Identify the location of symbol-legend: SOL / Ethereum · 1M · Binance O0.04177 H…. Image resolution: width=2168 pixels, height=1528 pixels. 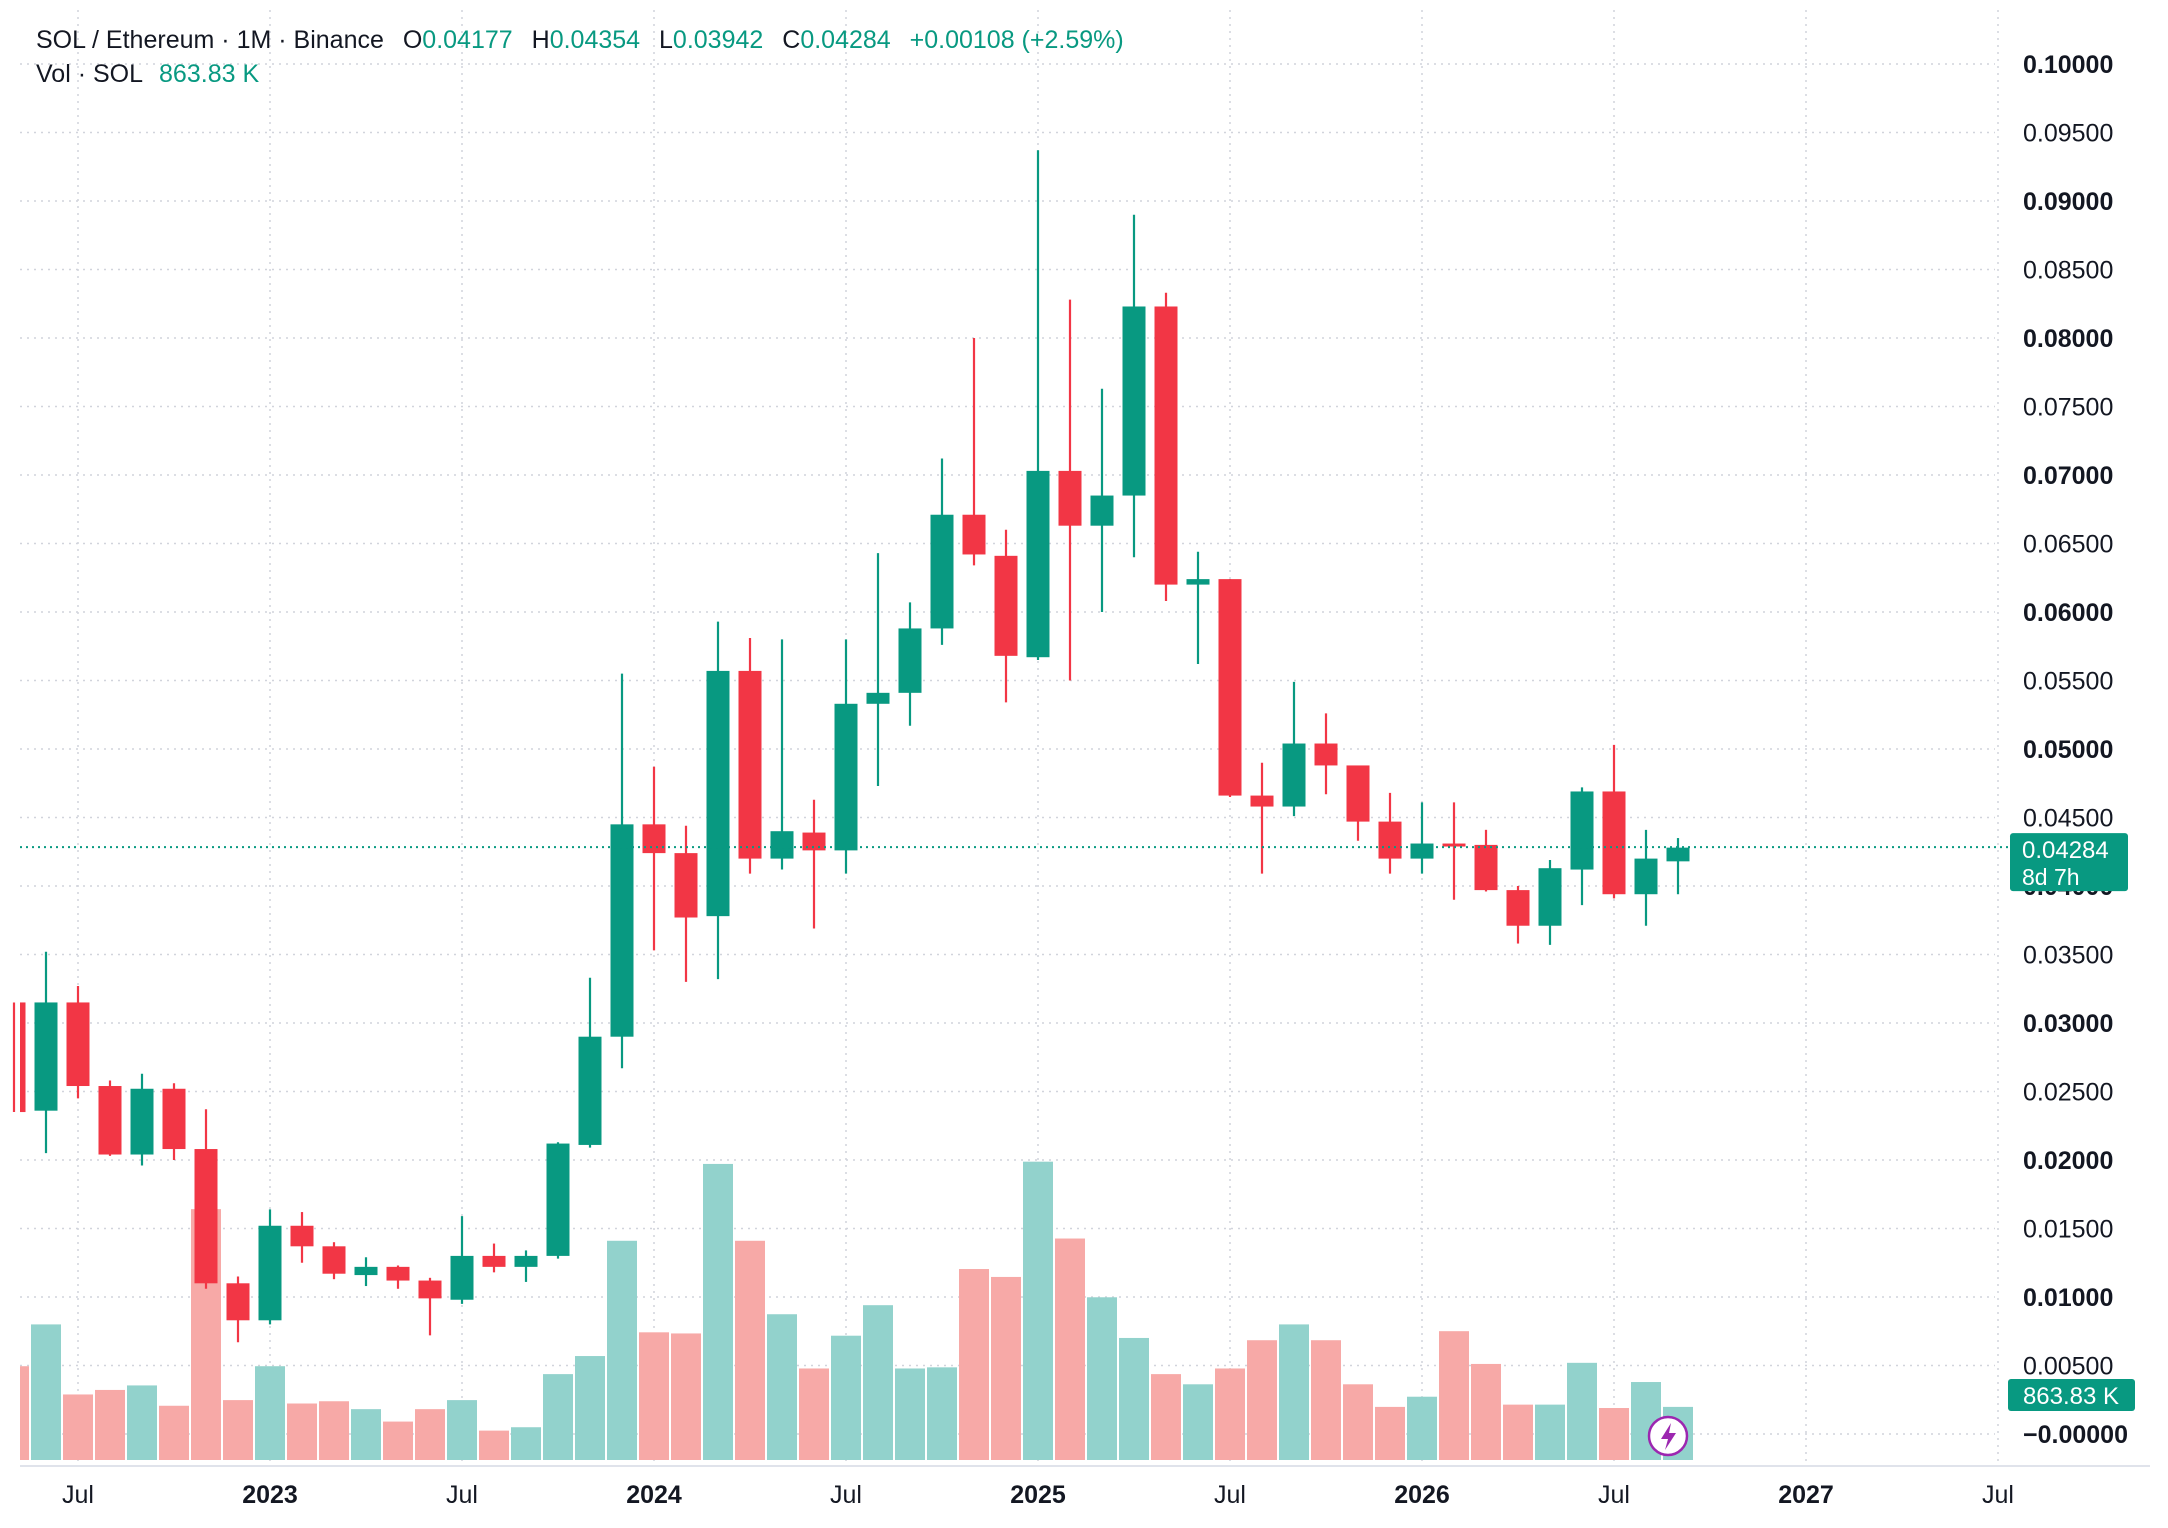
(580, 40).